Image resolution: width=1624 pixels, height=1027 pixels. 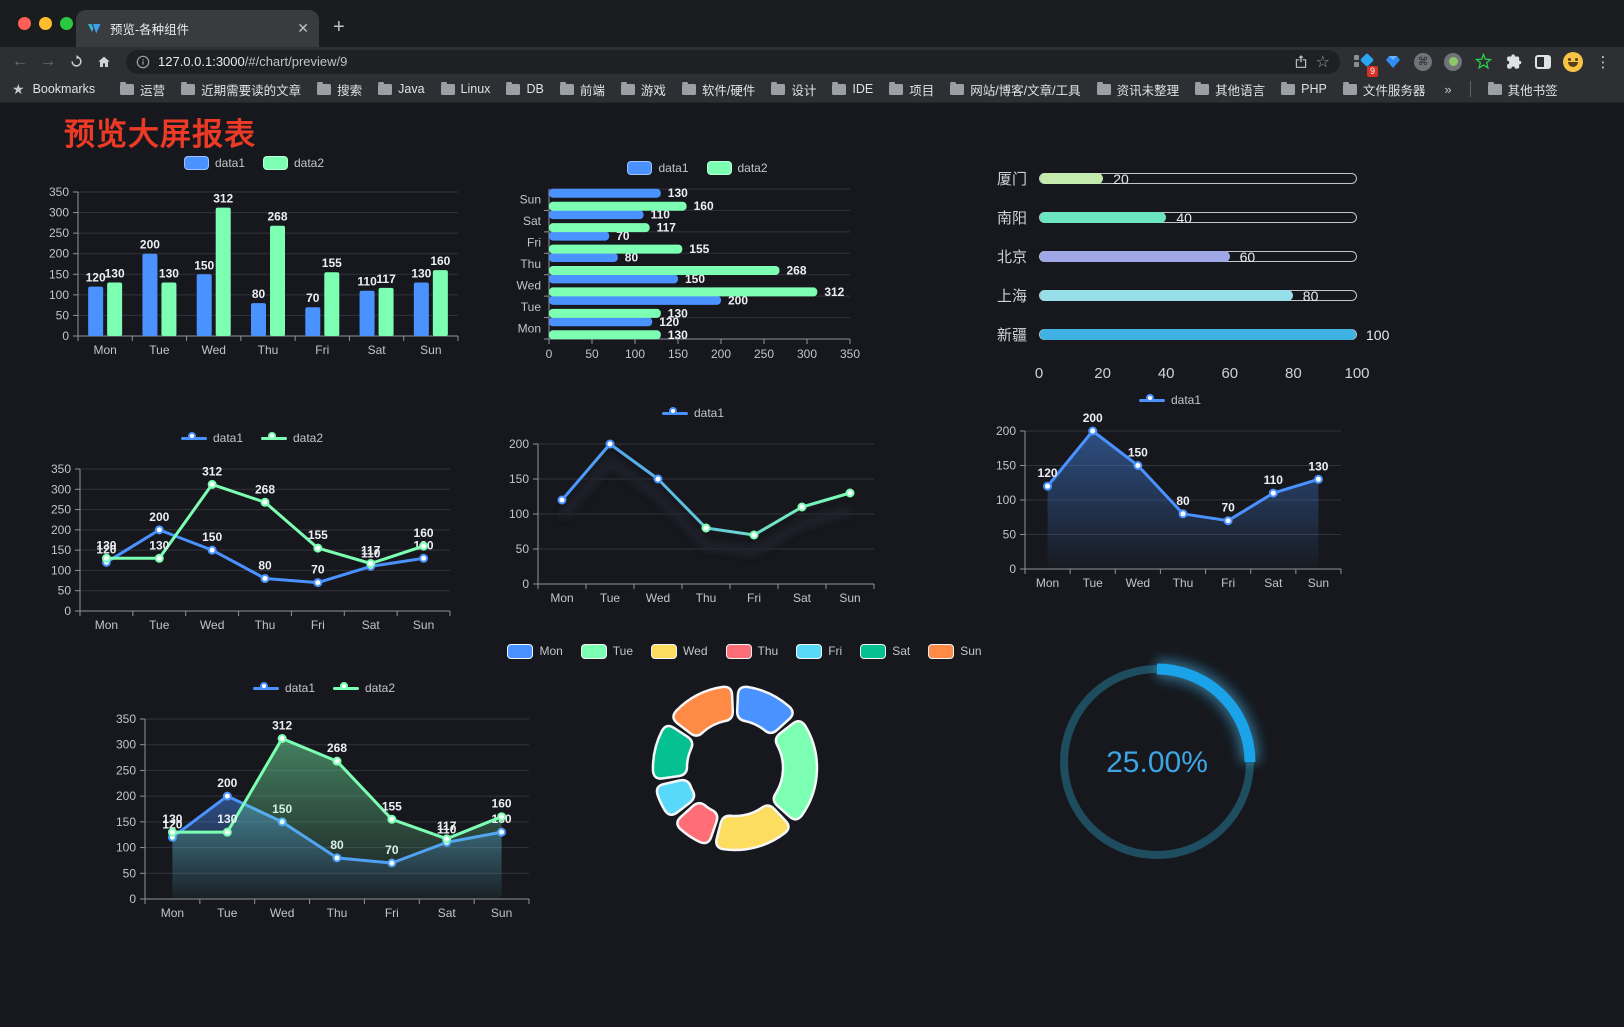 What do you see at coordinates (693, 518) in the screenshot?
I see `line-chart-gradient-canvas: 0 50 100 150 200 Mon Tue Wed Thu Fri Sat Sun` at bounding box center [693, 518].